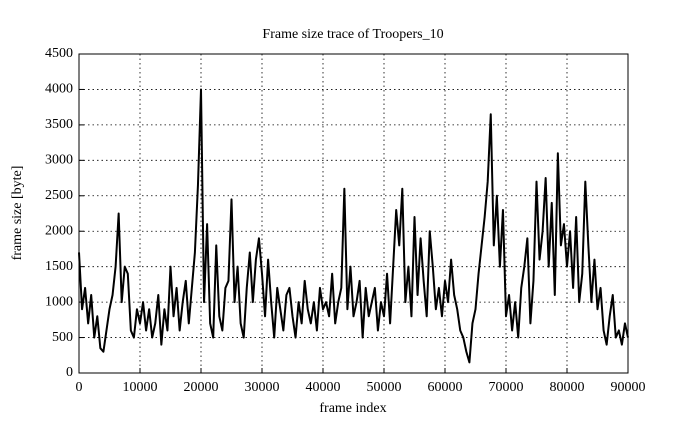  Describe the element at coordinates (352, 34) in the screenshot. I see `chart-title: Frame size trace of Troopers_10` at that location.